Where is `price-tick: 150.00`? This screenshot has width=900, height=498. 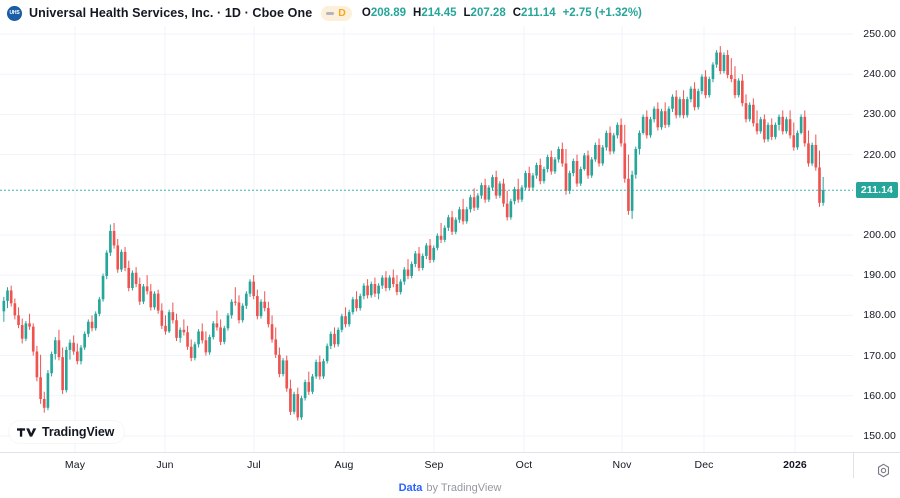
price-tick: 150.00 is located at coordinates (879, 435).